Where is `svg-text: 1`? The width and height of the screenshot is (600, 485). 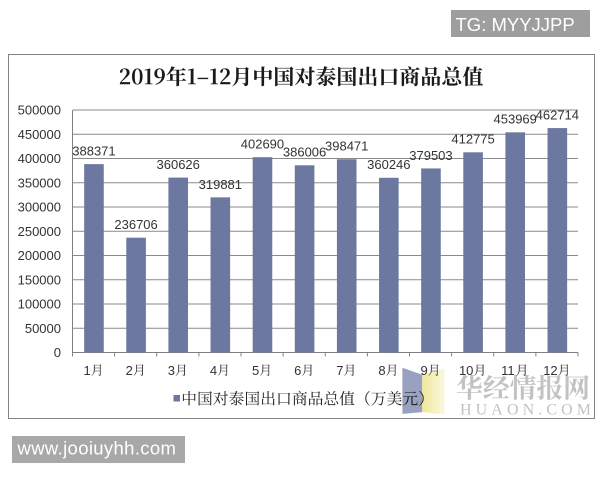 svg-text: 1 is located at coordinates (86, 370).